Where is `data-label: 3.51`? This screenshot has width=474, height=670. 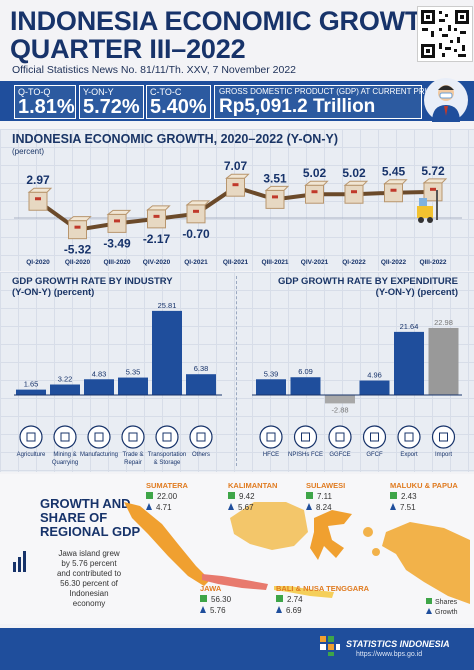 data-label: 3.51 is located at coordinates (275, 178).